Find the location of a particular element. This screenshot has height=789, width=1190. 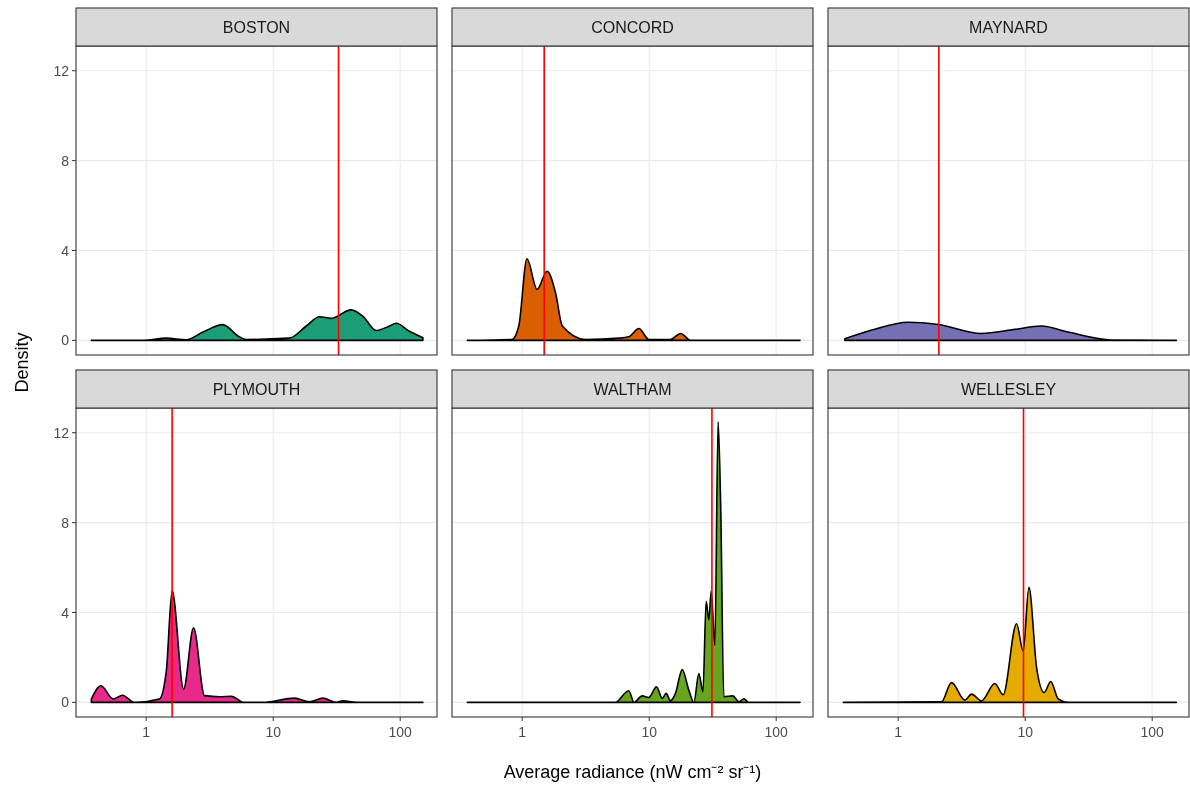

chart-title: WELLESLEY is located at coordinates (1008, 389).